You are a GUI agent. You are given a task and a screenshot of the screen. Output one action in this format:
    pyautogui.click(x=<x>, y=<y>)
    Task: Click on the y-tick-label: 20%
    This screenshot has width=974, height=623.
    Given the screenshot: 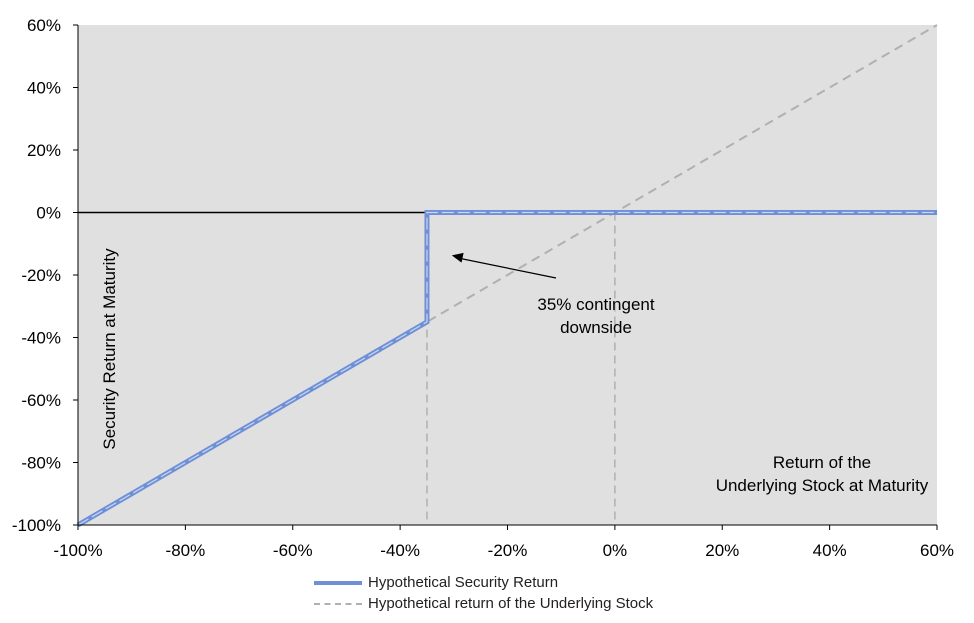 What is the action you would take?
    pyautogui.click(x=44, y=150)
    